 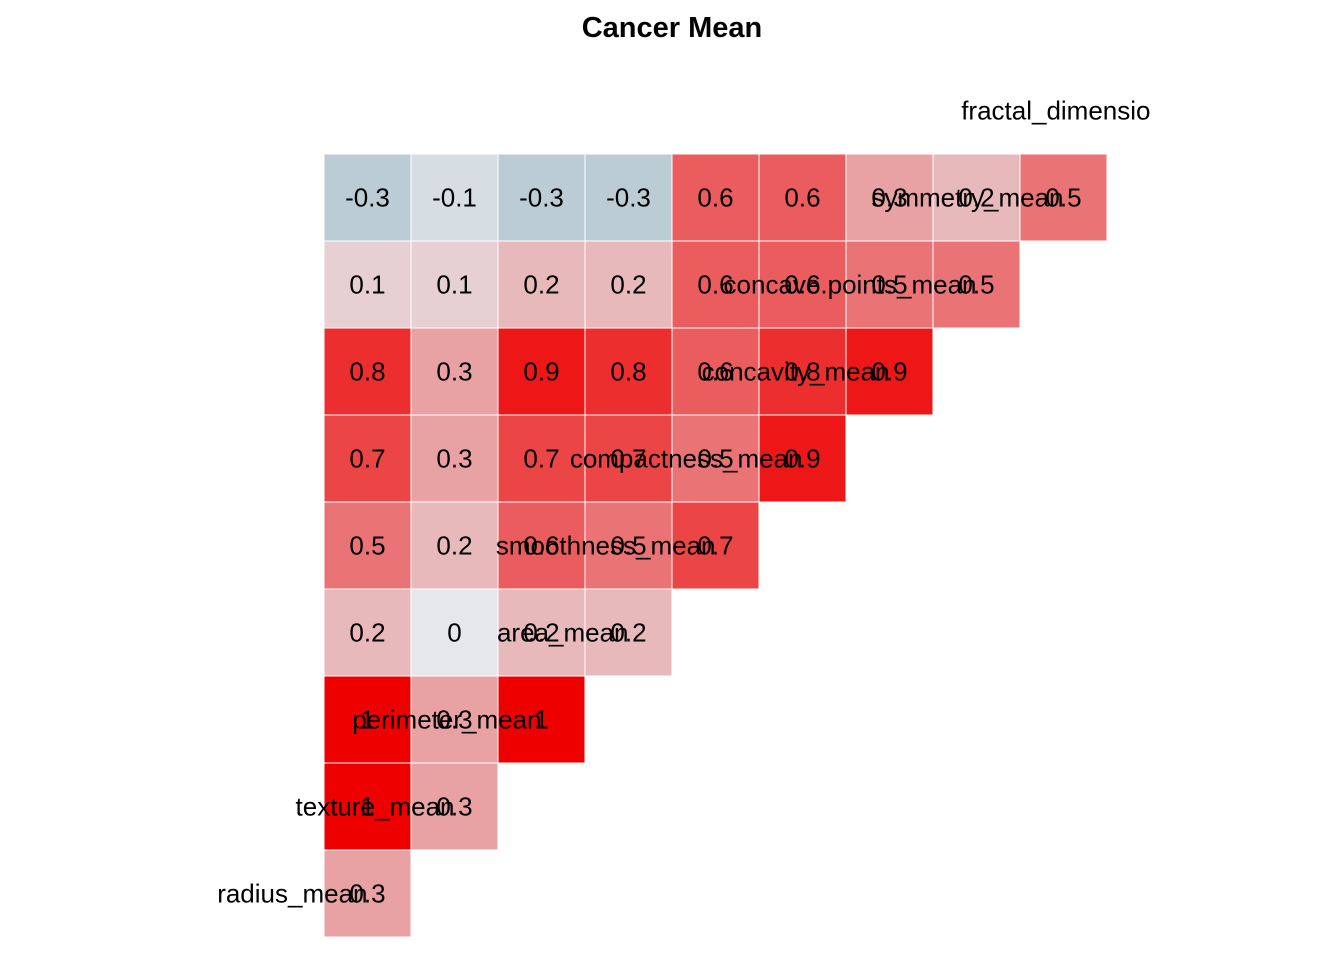 I want to click on heatmap-value-r8-c3: 0.2, so click(x=628, y=285).